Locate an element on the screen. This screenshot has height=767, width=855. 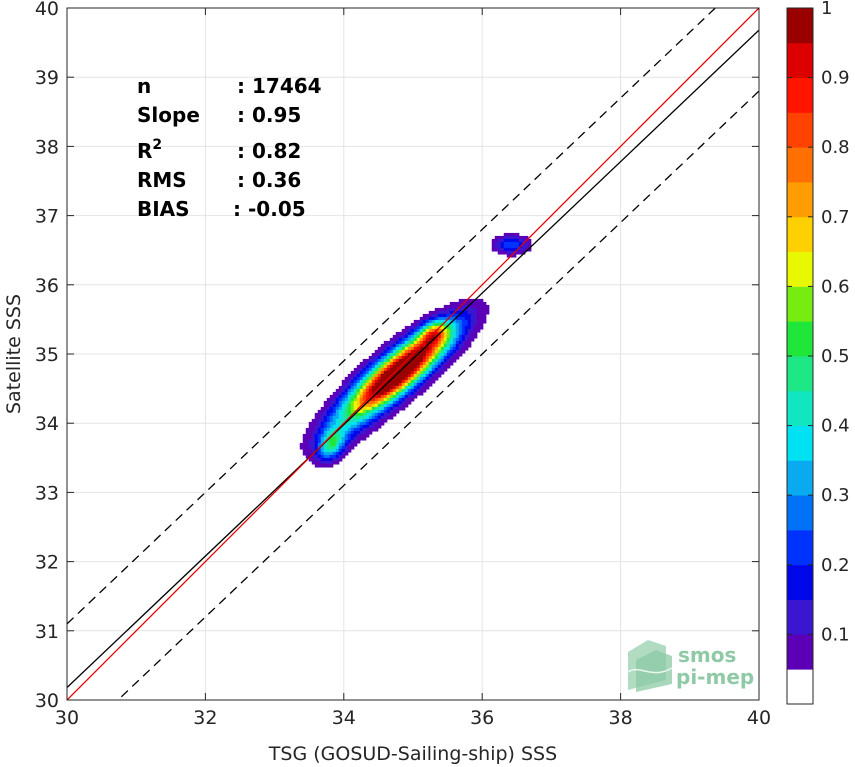
y-tick-label: 31 is located at coordinates (47, 632).